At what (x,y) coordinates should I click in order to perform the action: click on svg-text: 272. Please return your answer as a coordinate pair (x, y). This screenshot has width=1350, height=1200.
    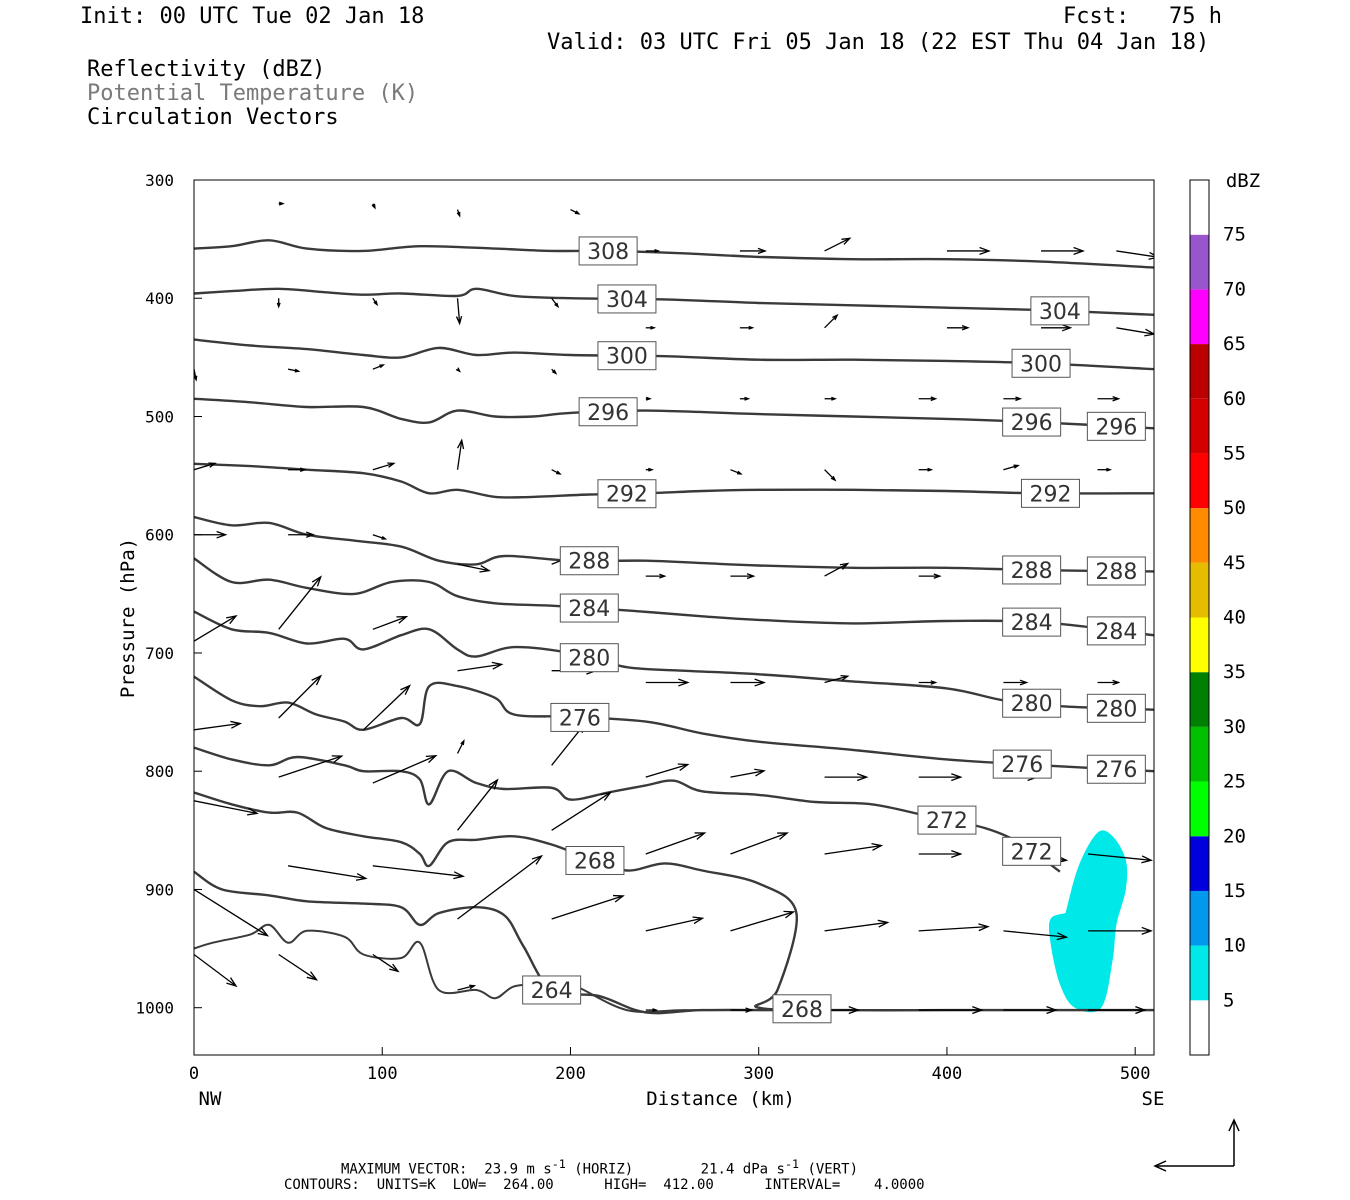
    Looking at the image, I should click on (947, 821).